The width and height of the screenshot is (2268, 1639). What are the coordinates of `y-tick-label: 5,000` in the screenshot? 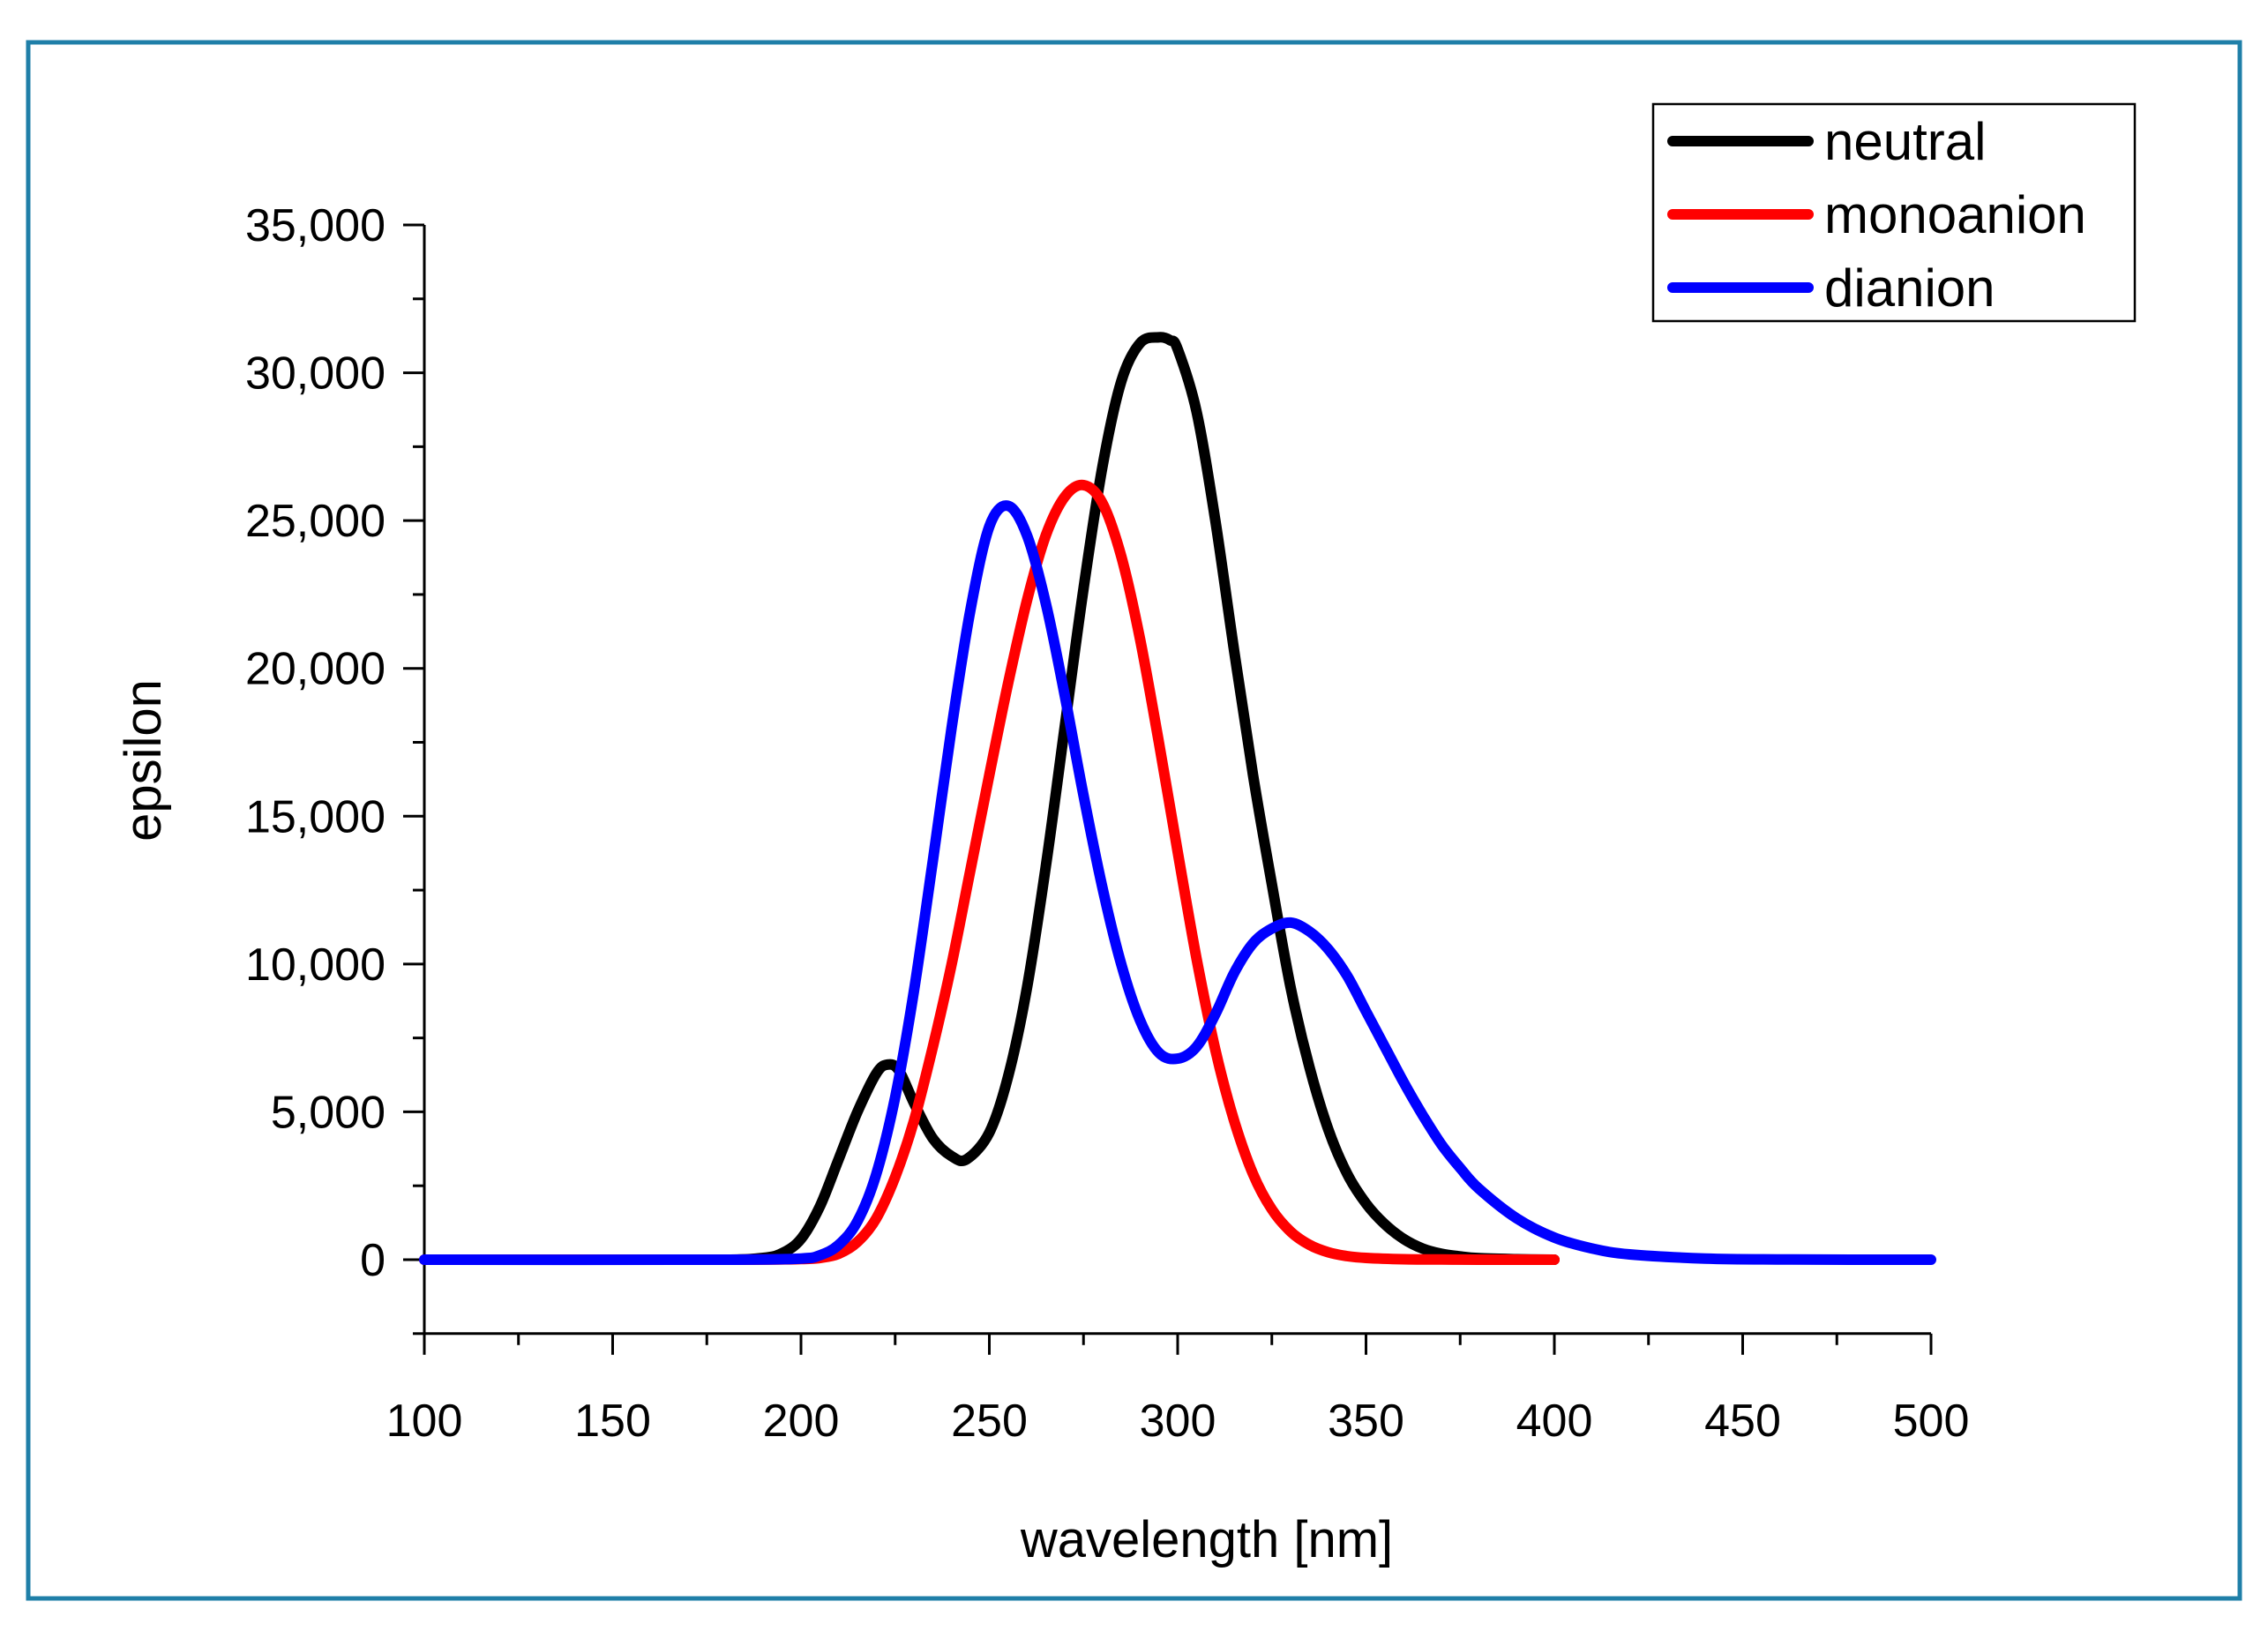 It's located at (328, 1112).